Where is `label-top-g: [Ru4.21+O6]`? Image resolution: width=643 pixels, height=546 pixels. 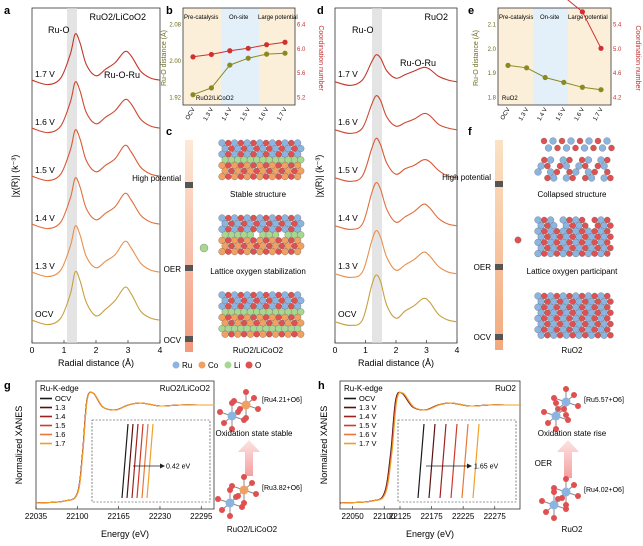 label-top-g: [Ru4.21+O6] is located at coordinates (282, 400).